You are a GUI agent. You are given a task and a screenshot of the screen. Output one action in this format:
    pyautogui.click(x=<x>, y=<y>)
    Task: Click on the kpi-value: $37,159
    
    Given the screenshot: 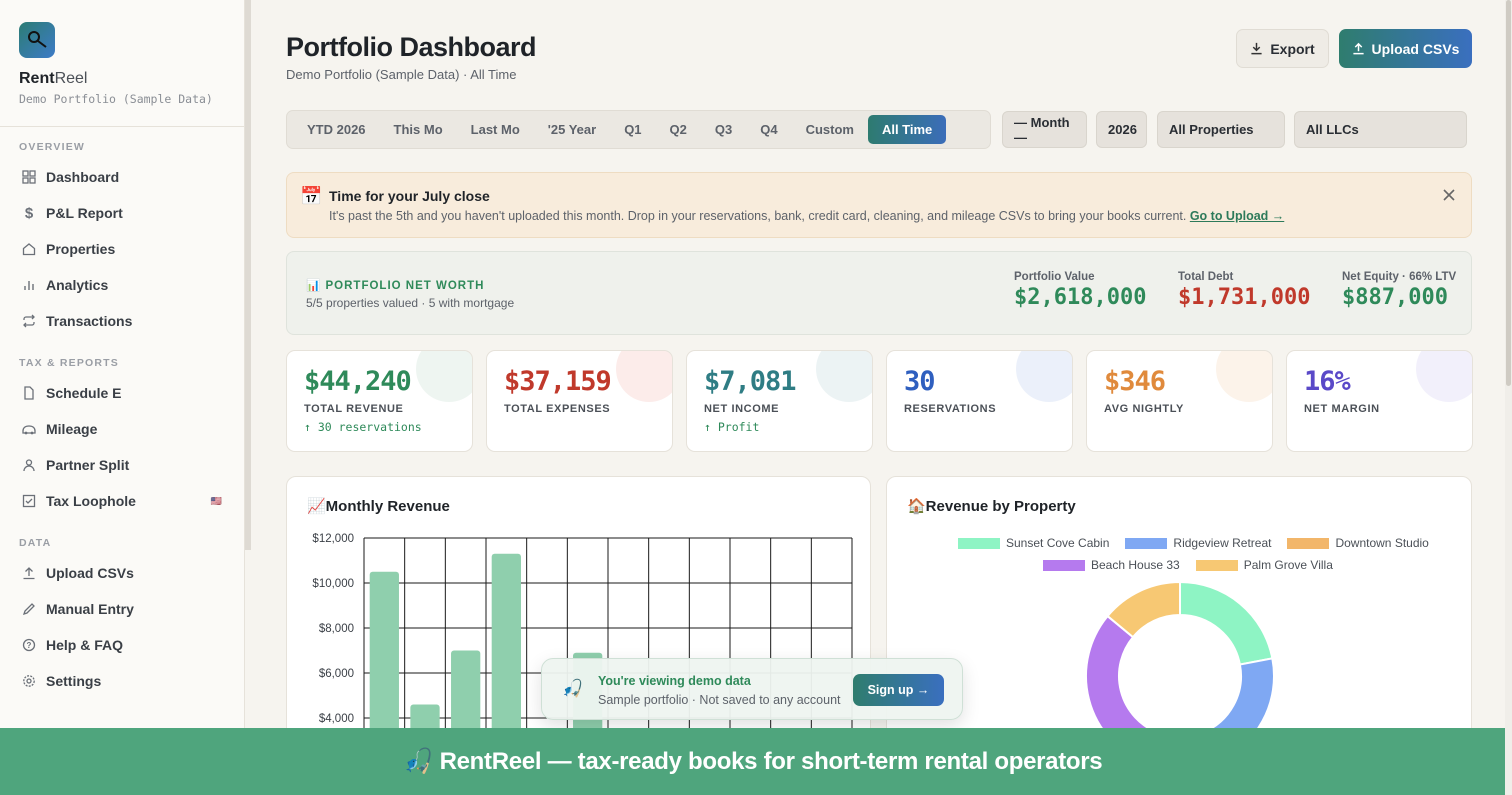 What is the action you would take?
    pyautogui.click(x=558, y=381)
    